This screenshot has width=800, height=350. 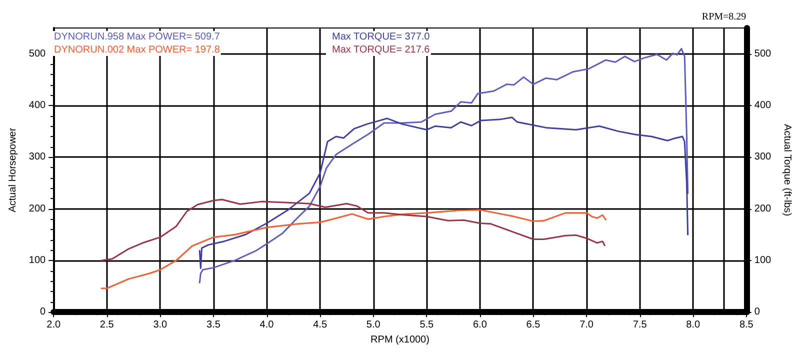 I want to click on x-tick-label: 2.0, so click(x=53, y=325).